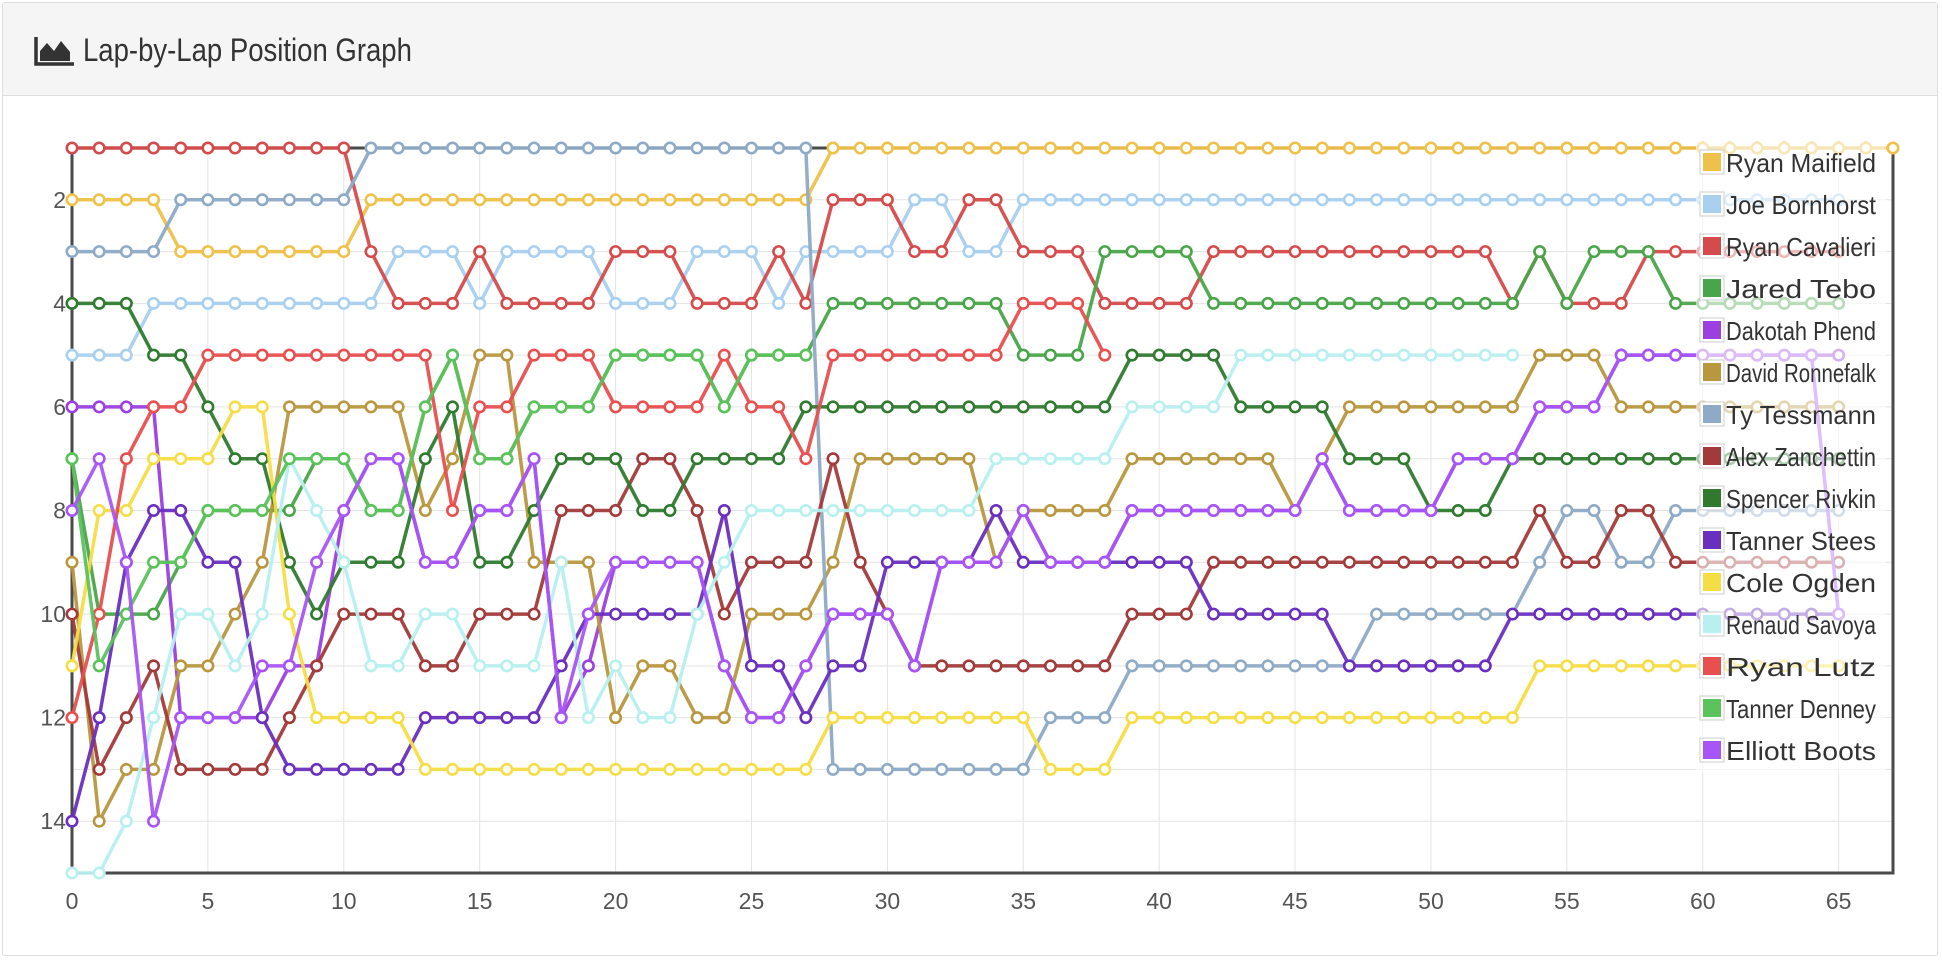  I want to click on x-tick-label: 25, so click(752, 901).